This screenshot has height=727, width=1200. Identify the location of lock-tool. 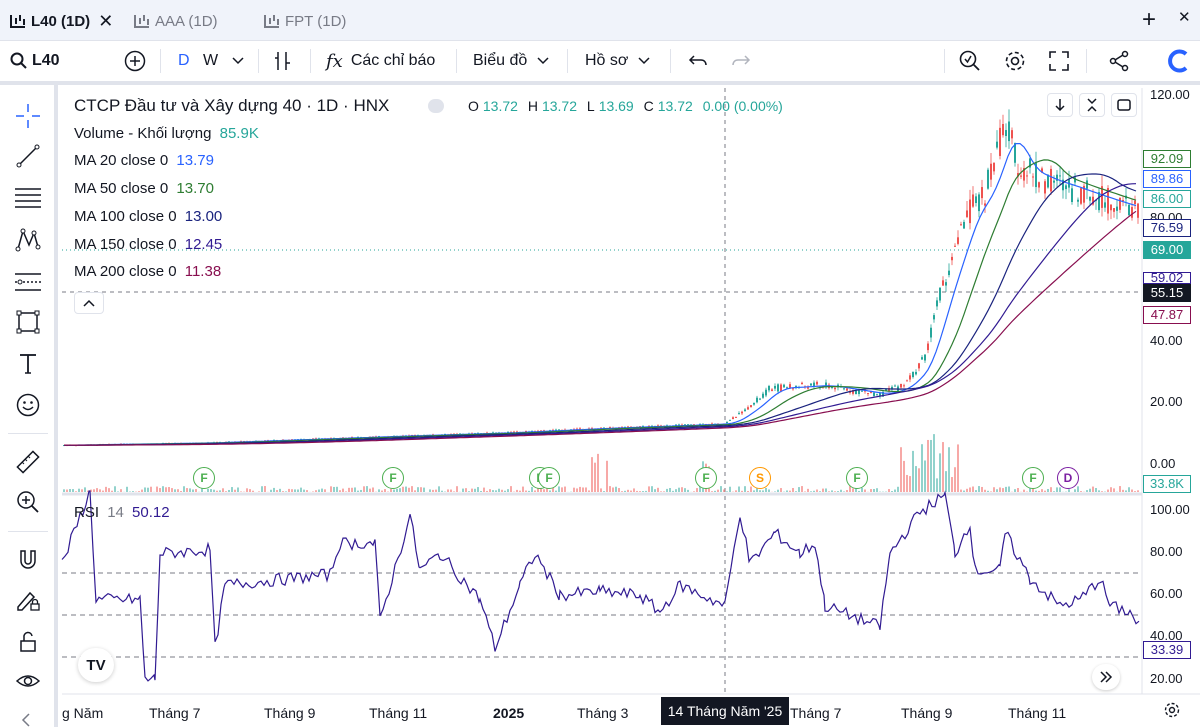
(28, 642).